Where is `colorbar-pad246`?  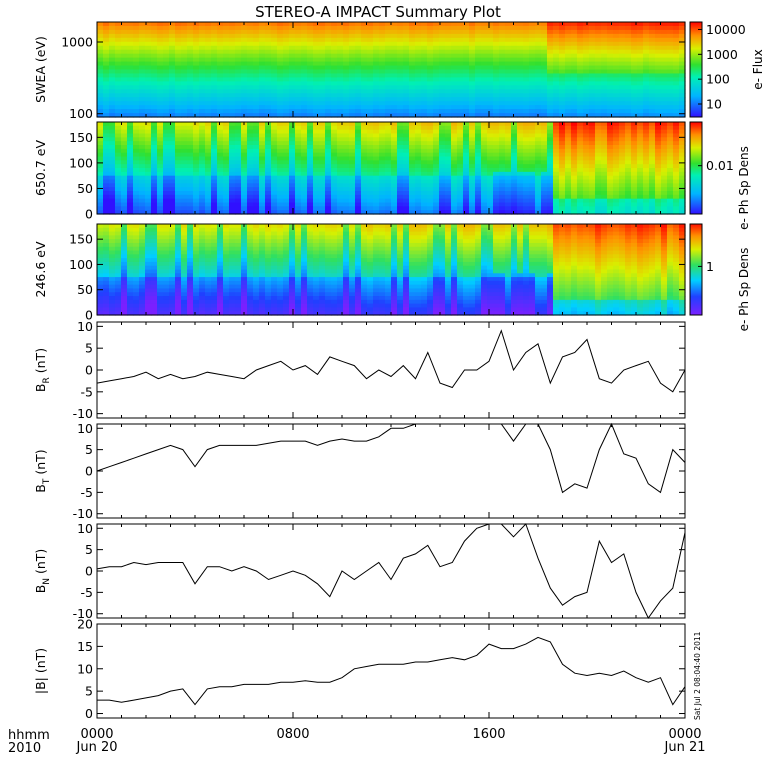 colorbar-pad246 is located at coordinates (696, 269).